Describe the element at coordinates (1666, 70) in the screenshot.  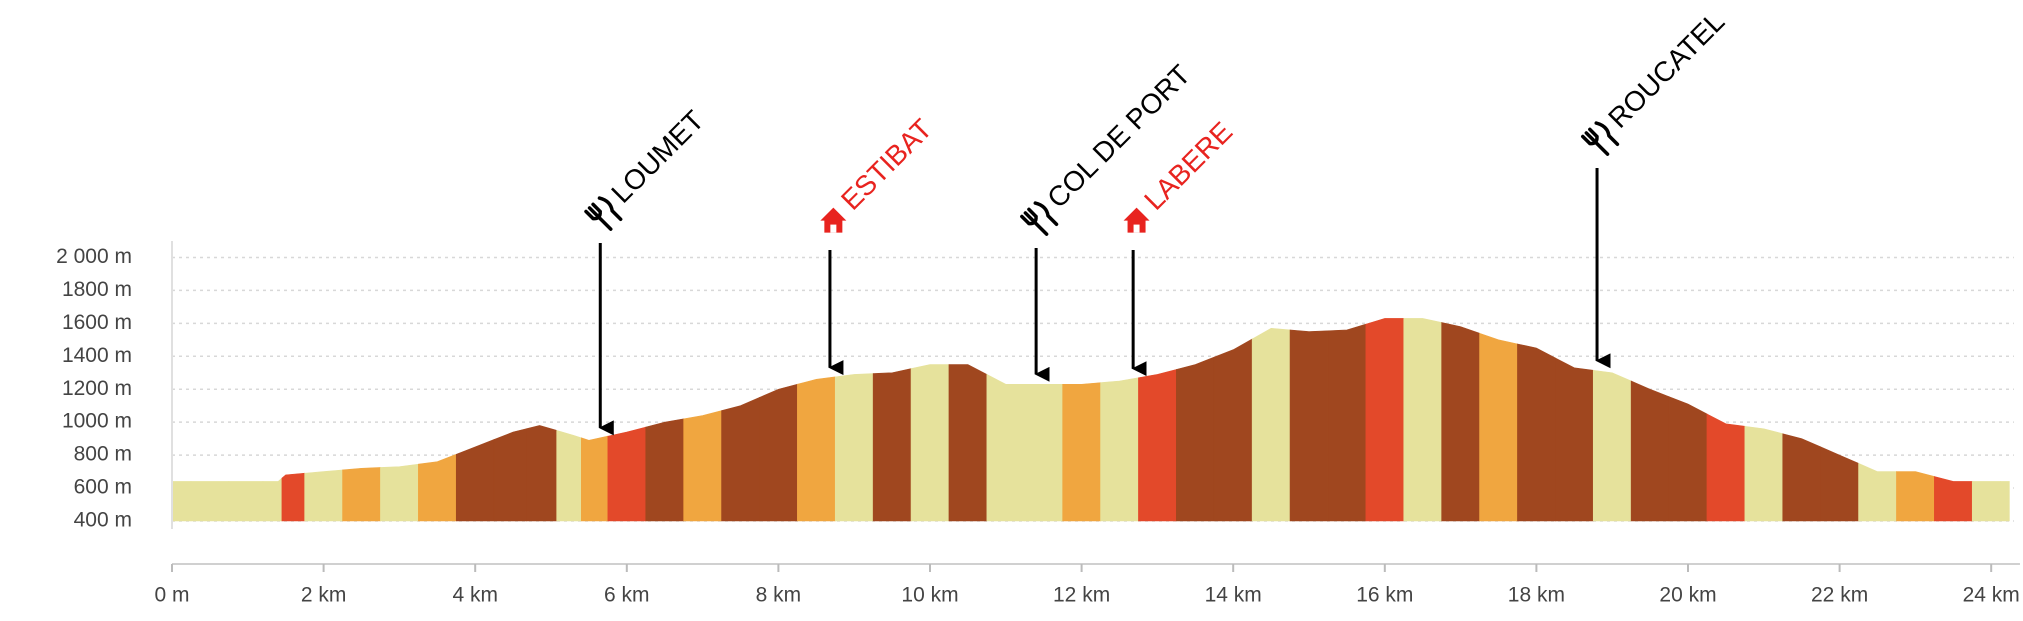
I see `annotation-label: ROUCATEL` at that location.